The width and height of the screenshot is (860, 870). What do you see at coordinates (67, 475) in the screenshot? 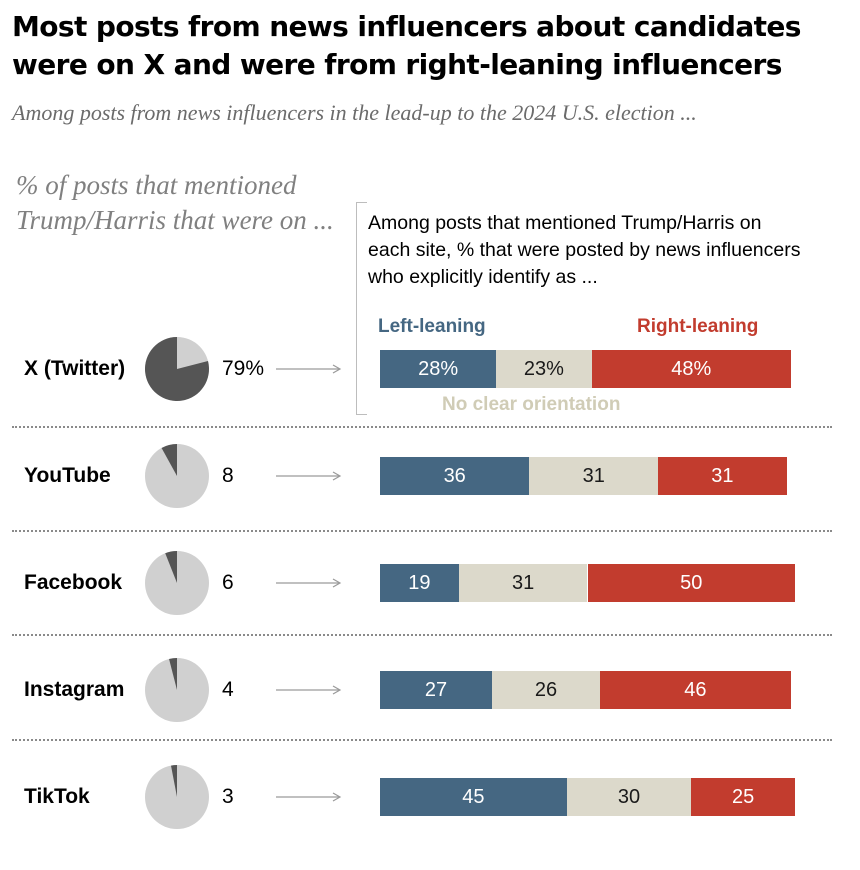
I see `platform-label-youtube: YouTube` at bounding box center [67, 475].